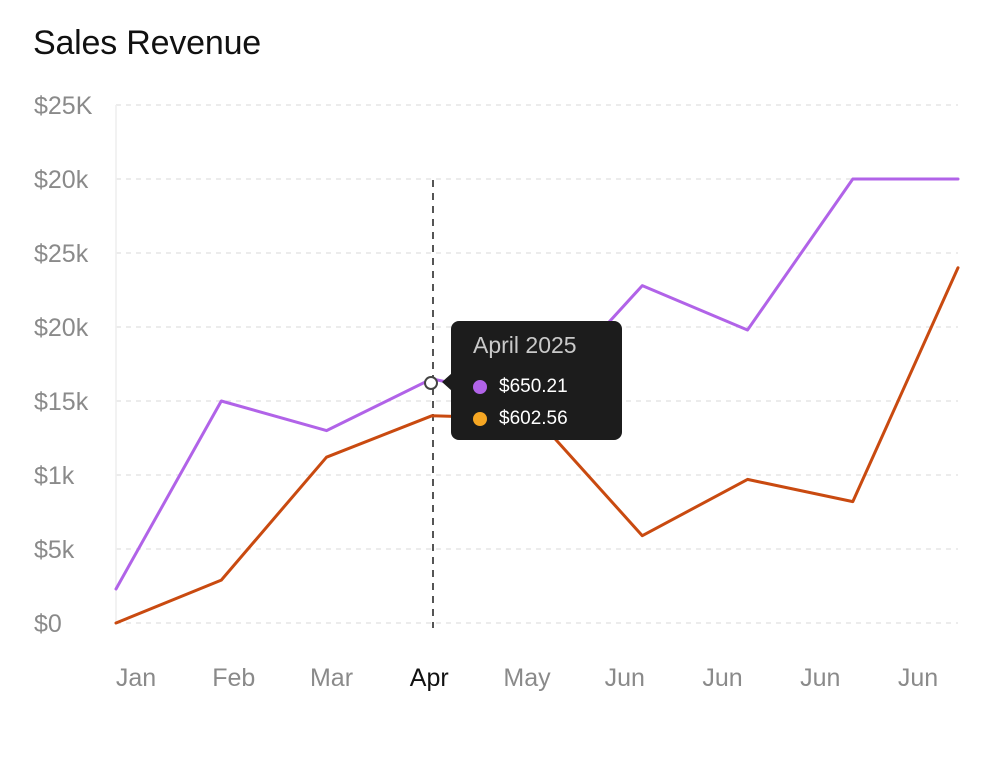 The width and height of the screenshot is (990, 770). What do you see at coordinates (233, 678) in the screenshot?
I see `x-tick-label: Feb` at bounding box center [233, 678].